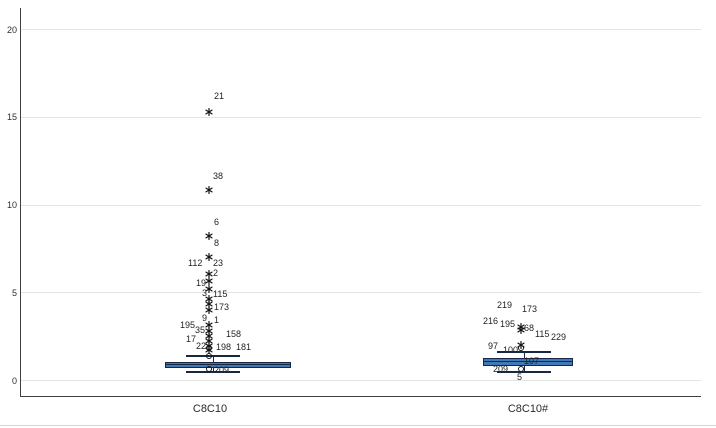 Image resolution: width=716 pixels, height=428 pixels. I want to click on case-label: 9, so click(205, 317).